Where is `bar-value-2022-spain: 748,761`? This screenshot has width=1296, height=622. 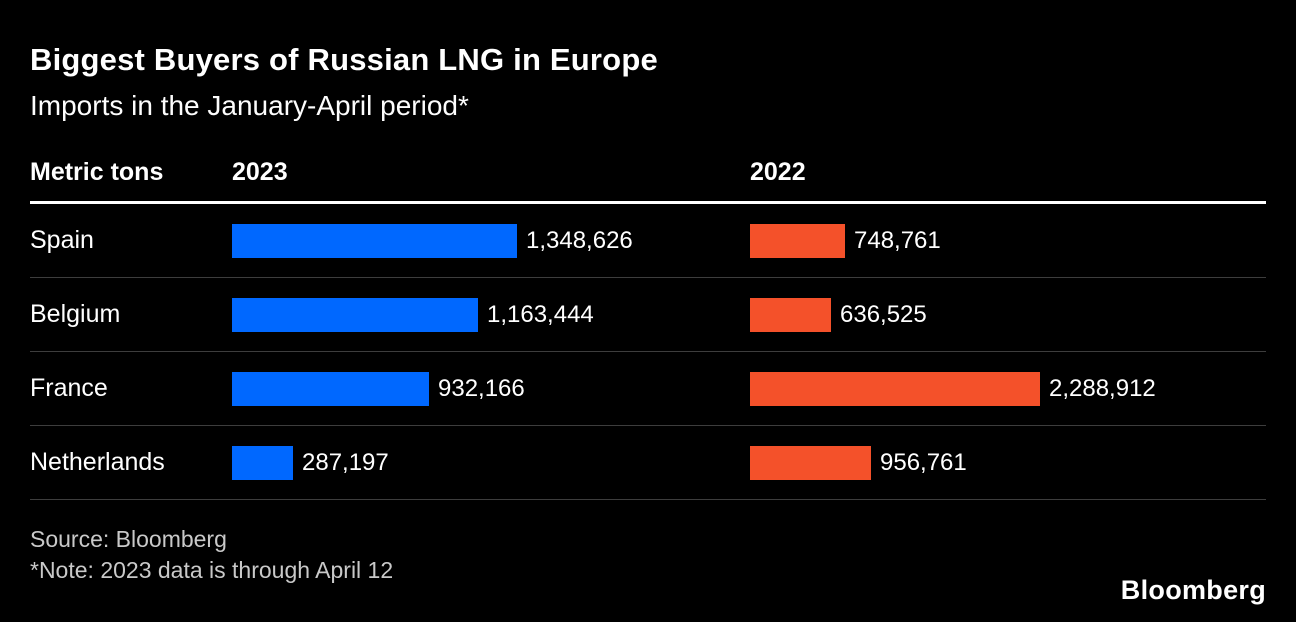
bar-value-2022-spain: 748,761 is located at coordinates (897, 240).